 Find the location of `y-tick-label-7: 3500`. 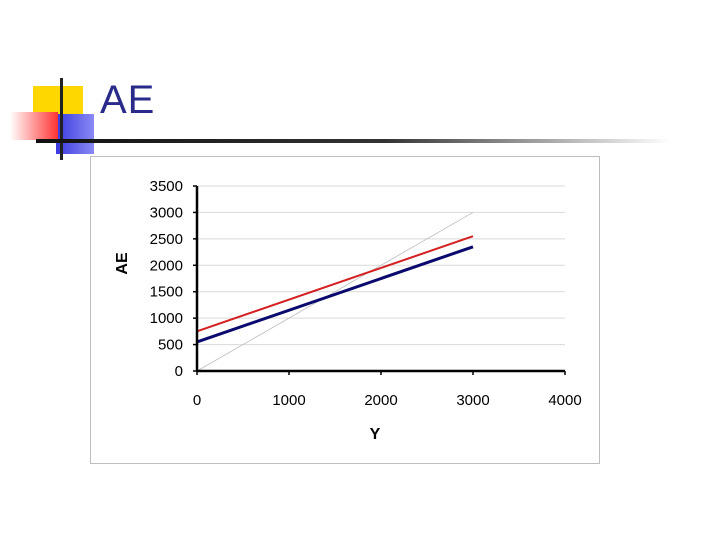

y-tick-label-7: 3500 is located at coordinates (166, 186).